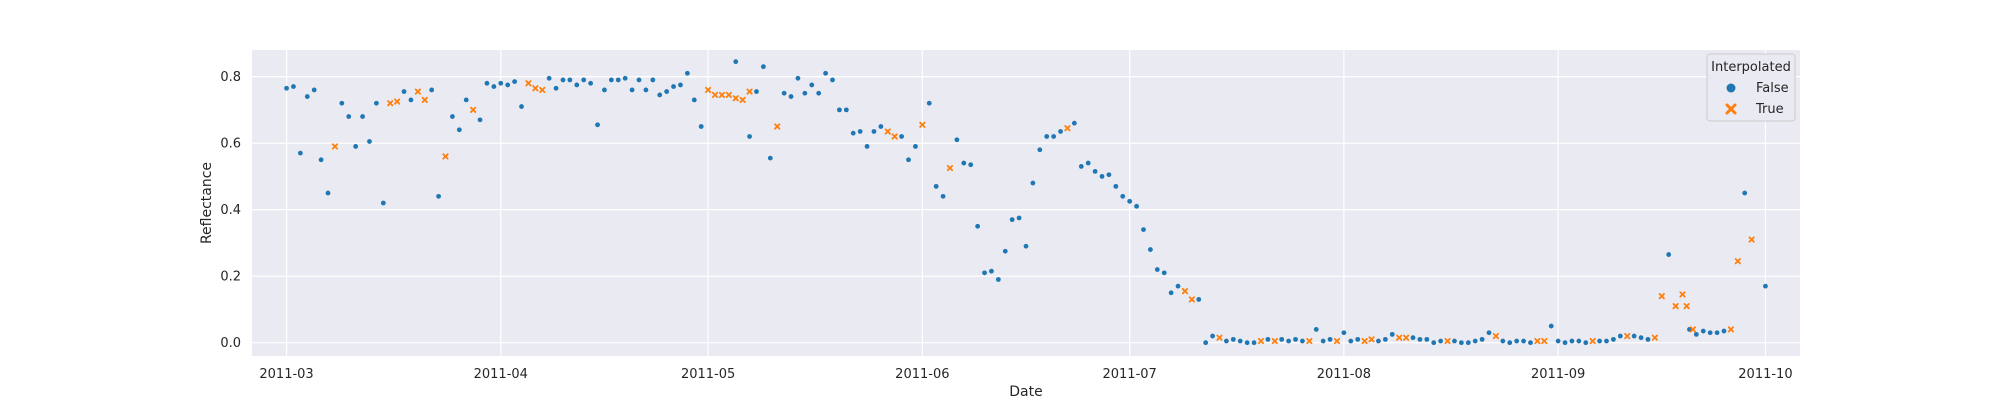 The height and width of the screenshot is (400, 2000). What do you see at coordinates (230, 77) in the screenshot?
I see `y-tick-label: 0.8` at bounding box center [230, 77].